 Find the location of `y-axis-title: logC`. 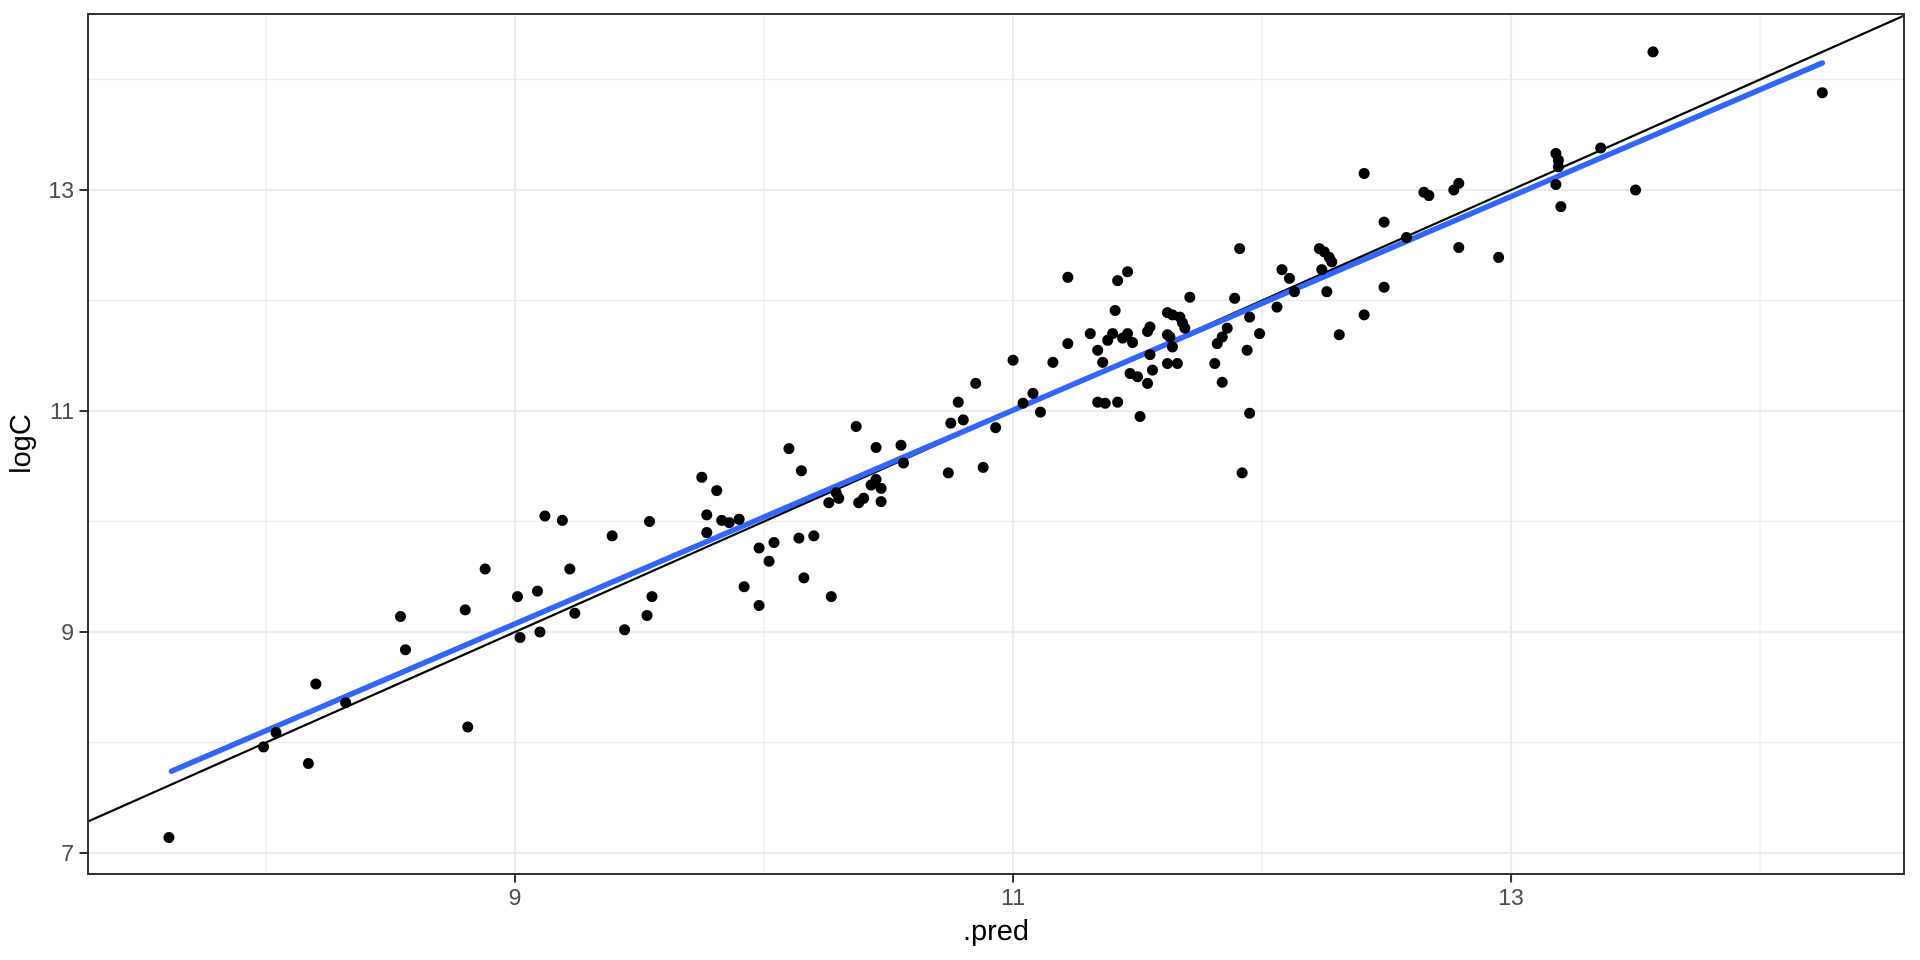

y-axis-title: logC is located at coordinates (21, 444).